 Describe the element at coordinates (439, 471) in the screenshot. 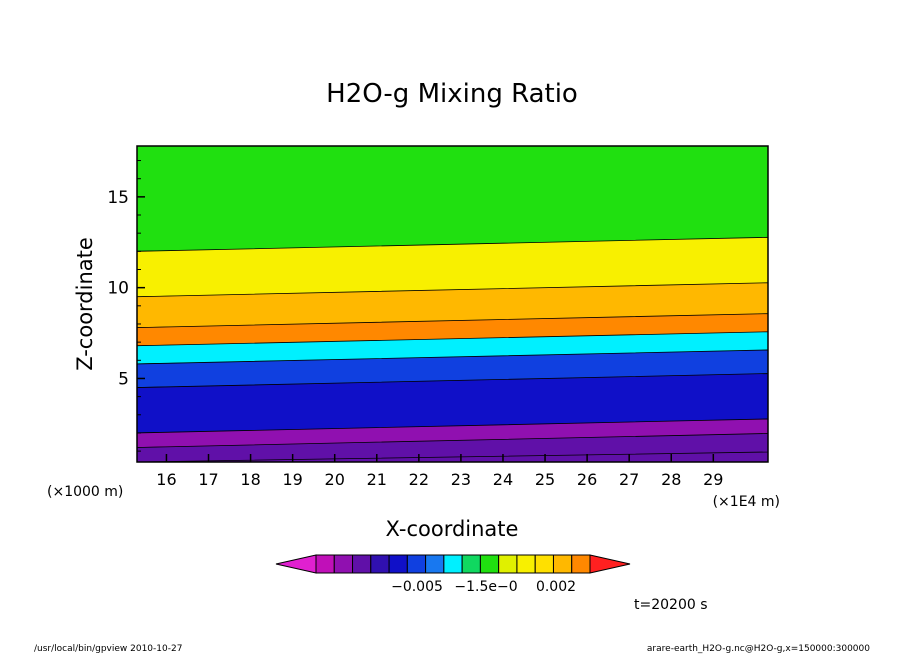

I see `x-axis: 16 17 18 19 20 21 22 23 24 25 26 27 28 29` at that location.